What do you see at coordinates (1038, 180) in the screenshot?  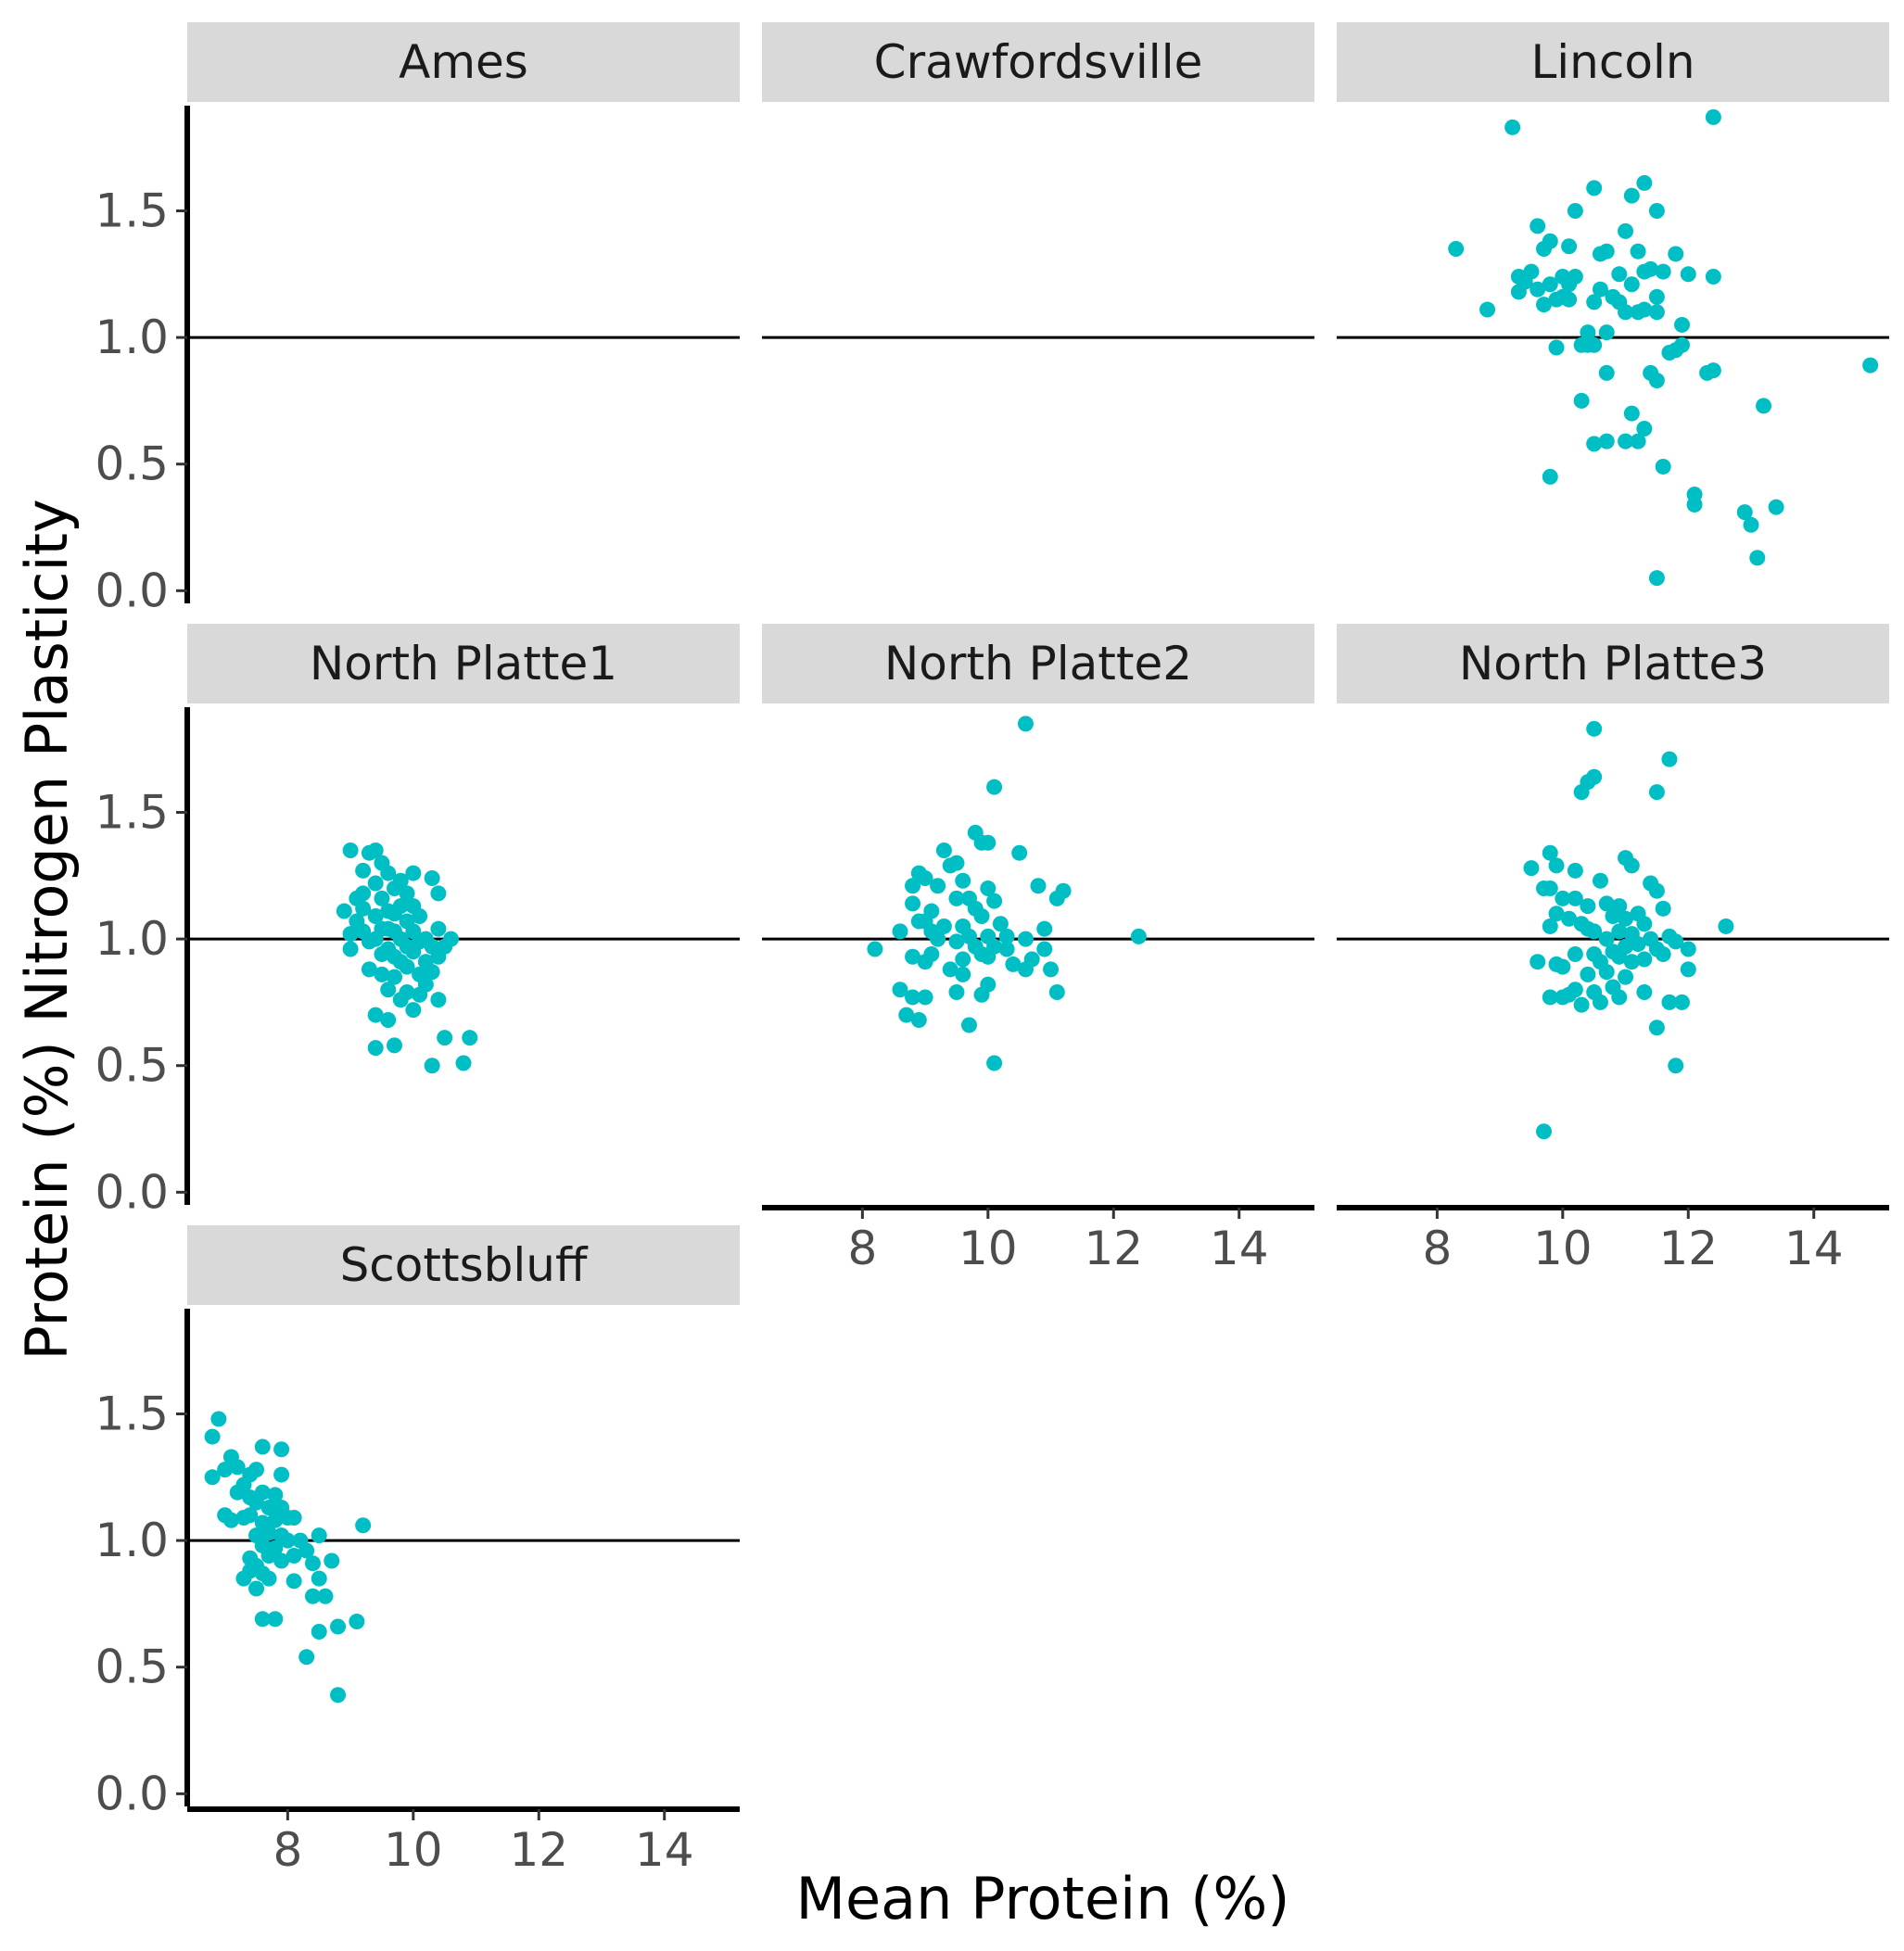 I see `panel-crawfordsville: Crawfordsville` at bounding box center [1038, 180].